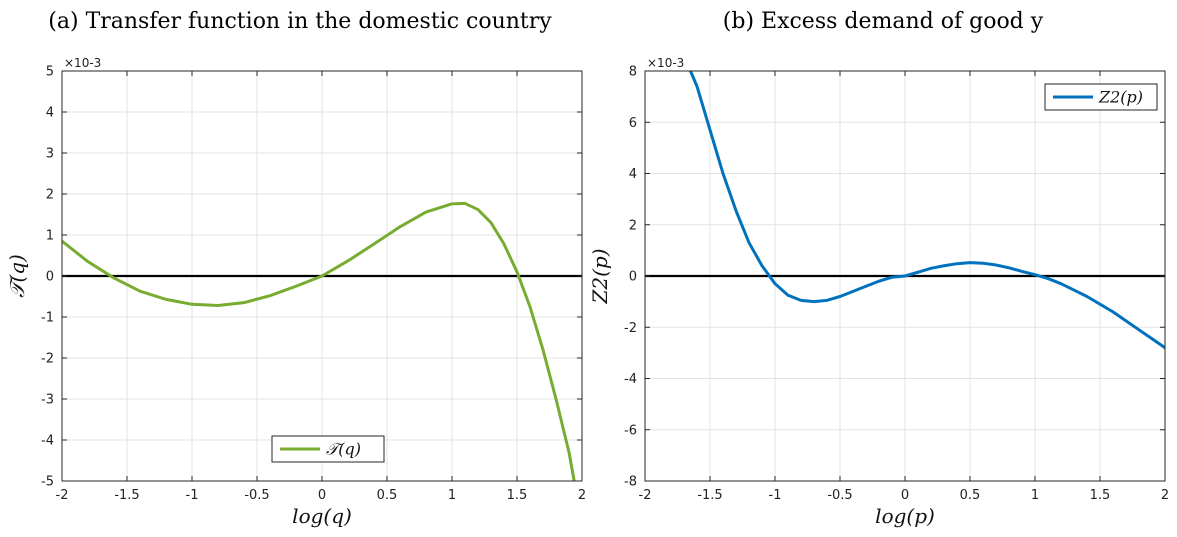 The image size is (1177, 537). What do you see at coordinates (47, 400) in the screenshot?
I see `y-tick-label: -3` at bounding box center [47, 400].